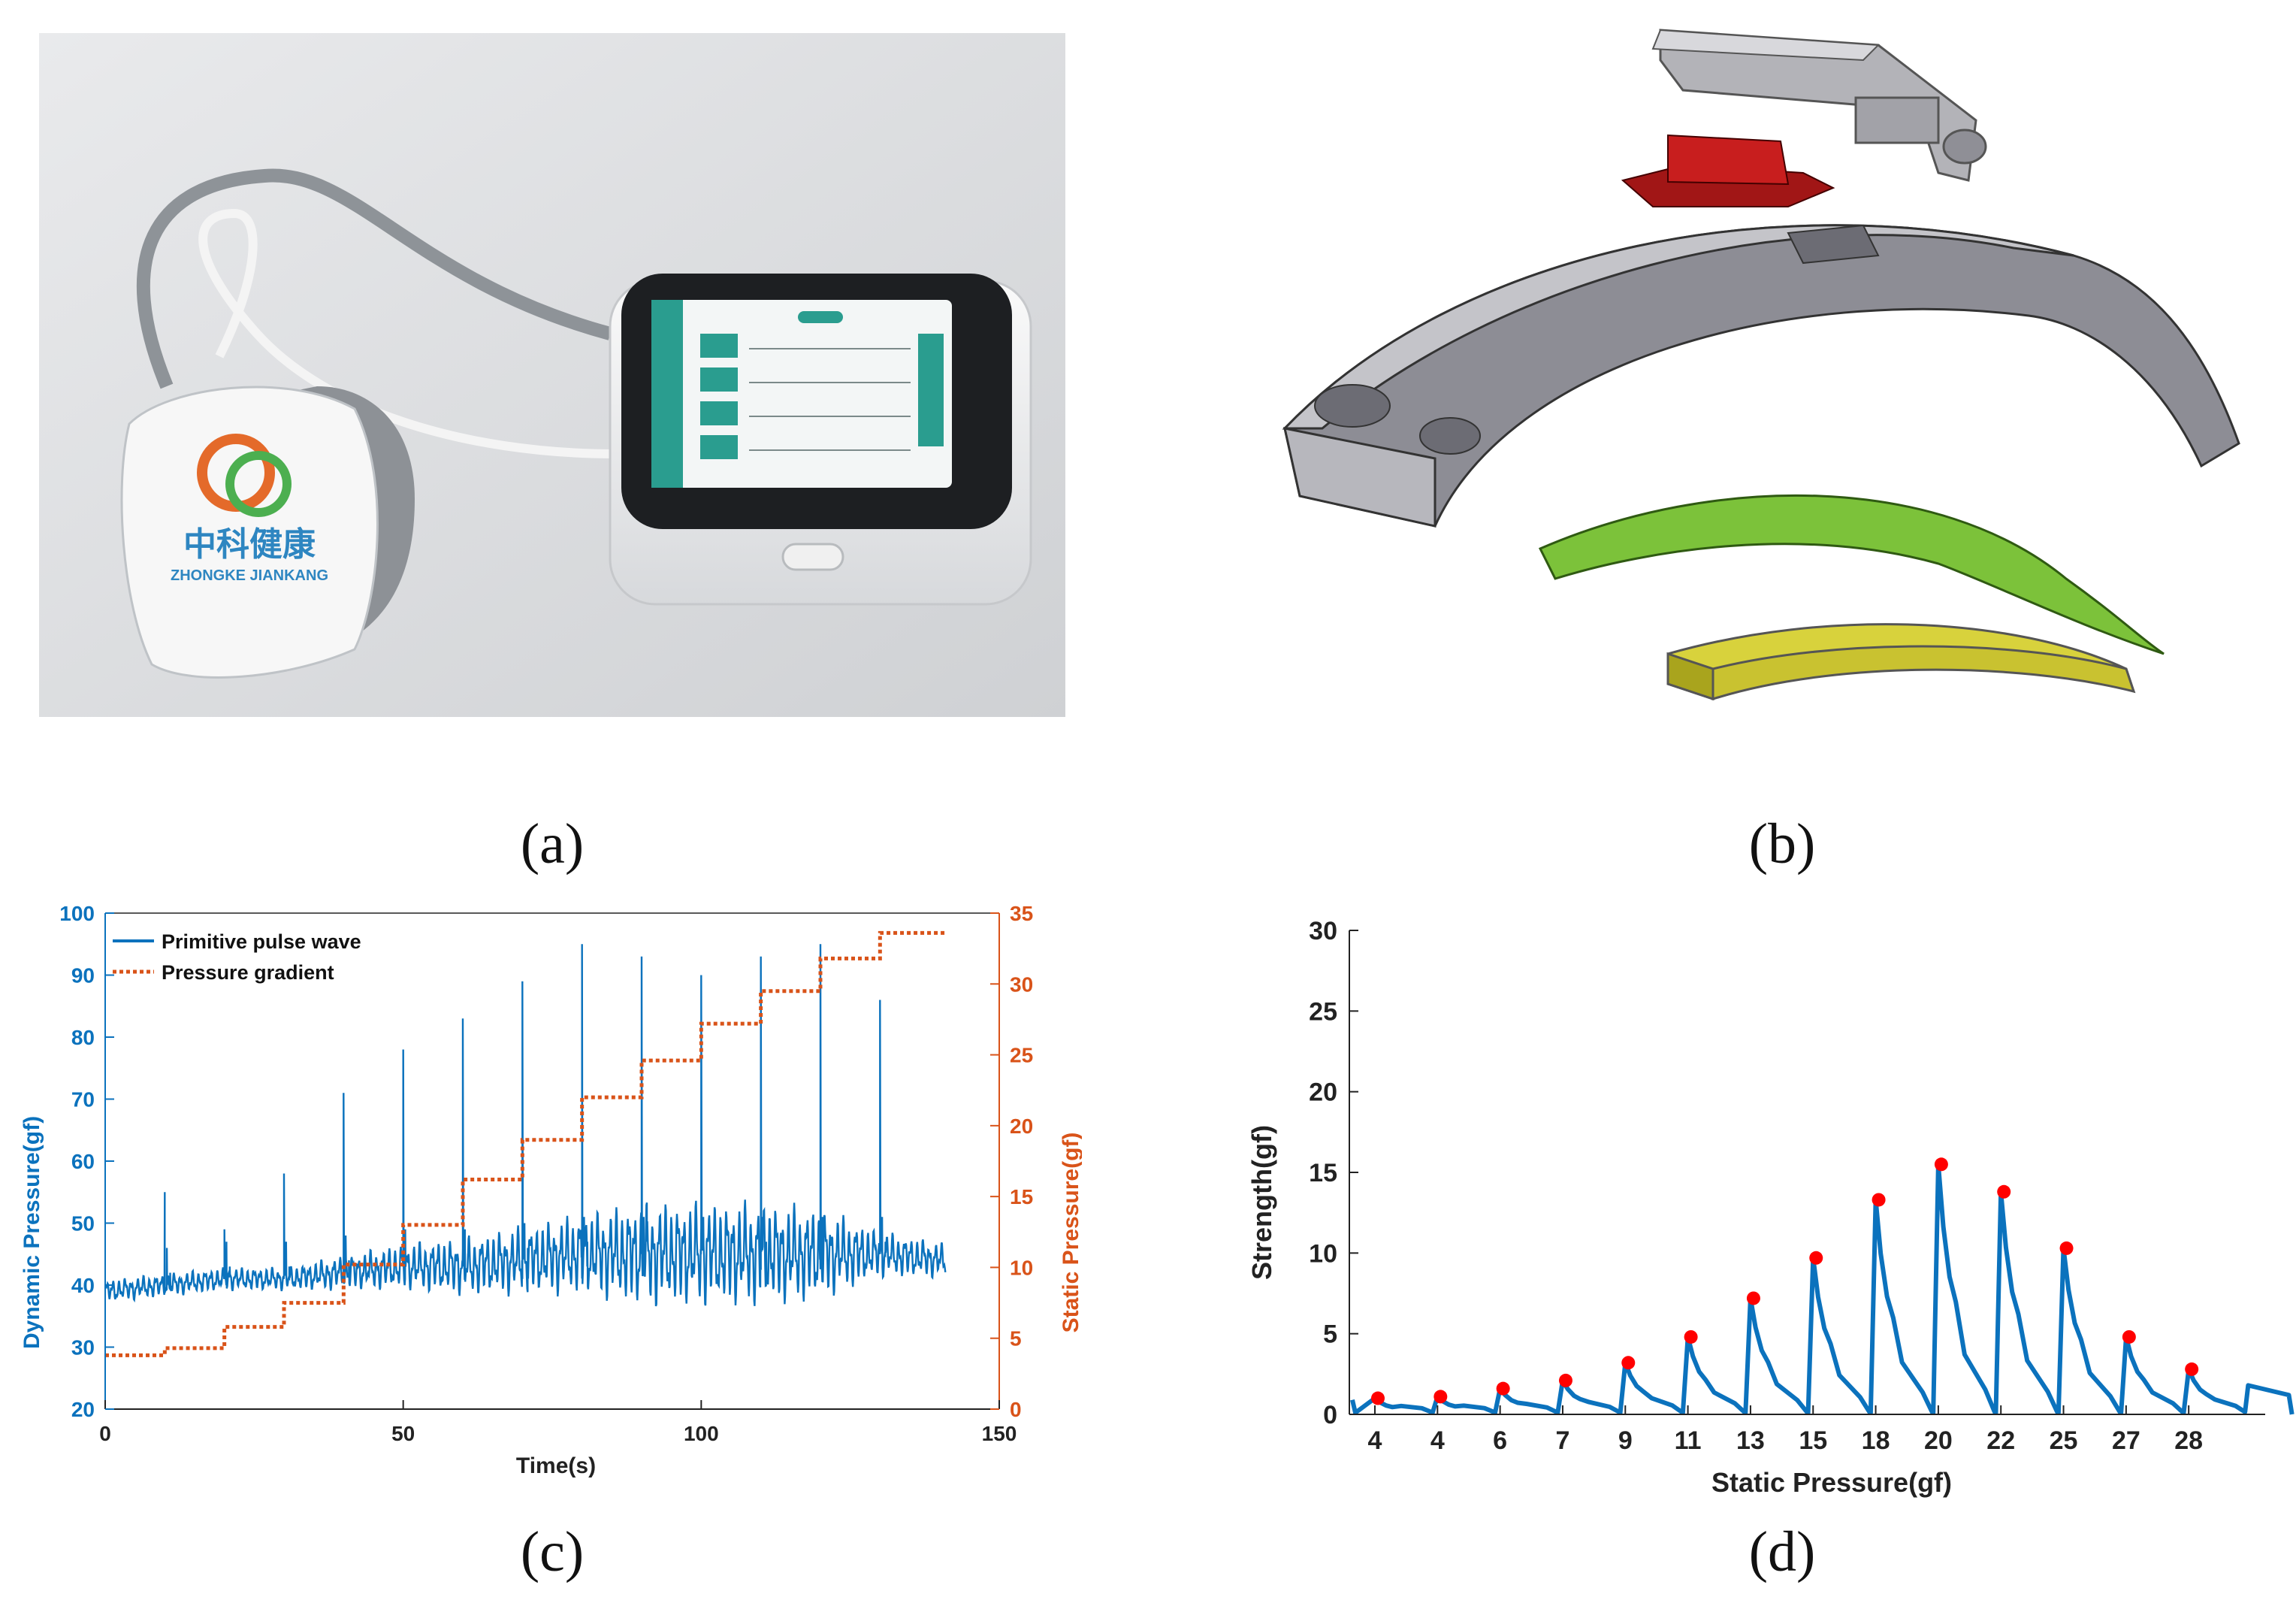 The width and height of the screenshot is (2296, 1597). What do you see at coordinates (83, 1348) in the screenshot?
I see `chart-c-ytick-label: 30` at bounding box center [83, 1348].